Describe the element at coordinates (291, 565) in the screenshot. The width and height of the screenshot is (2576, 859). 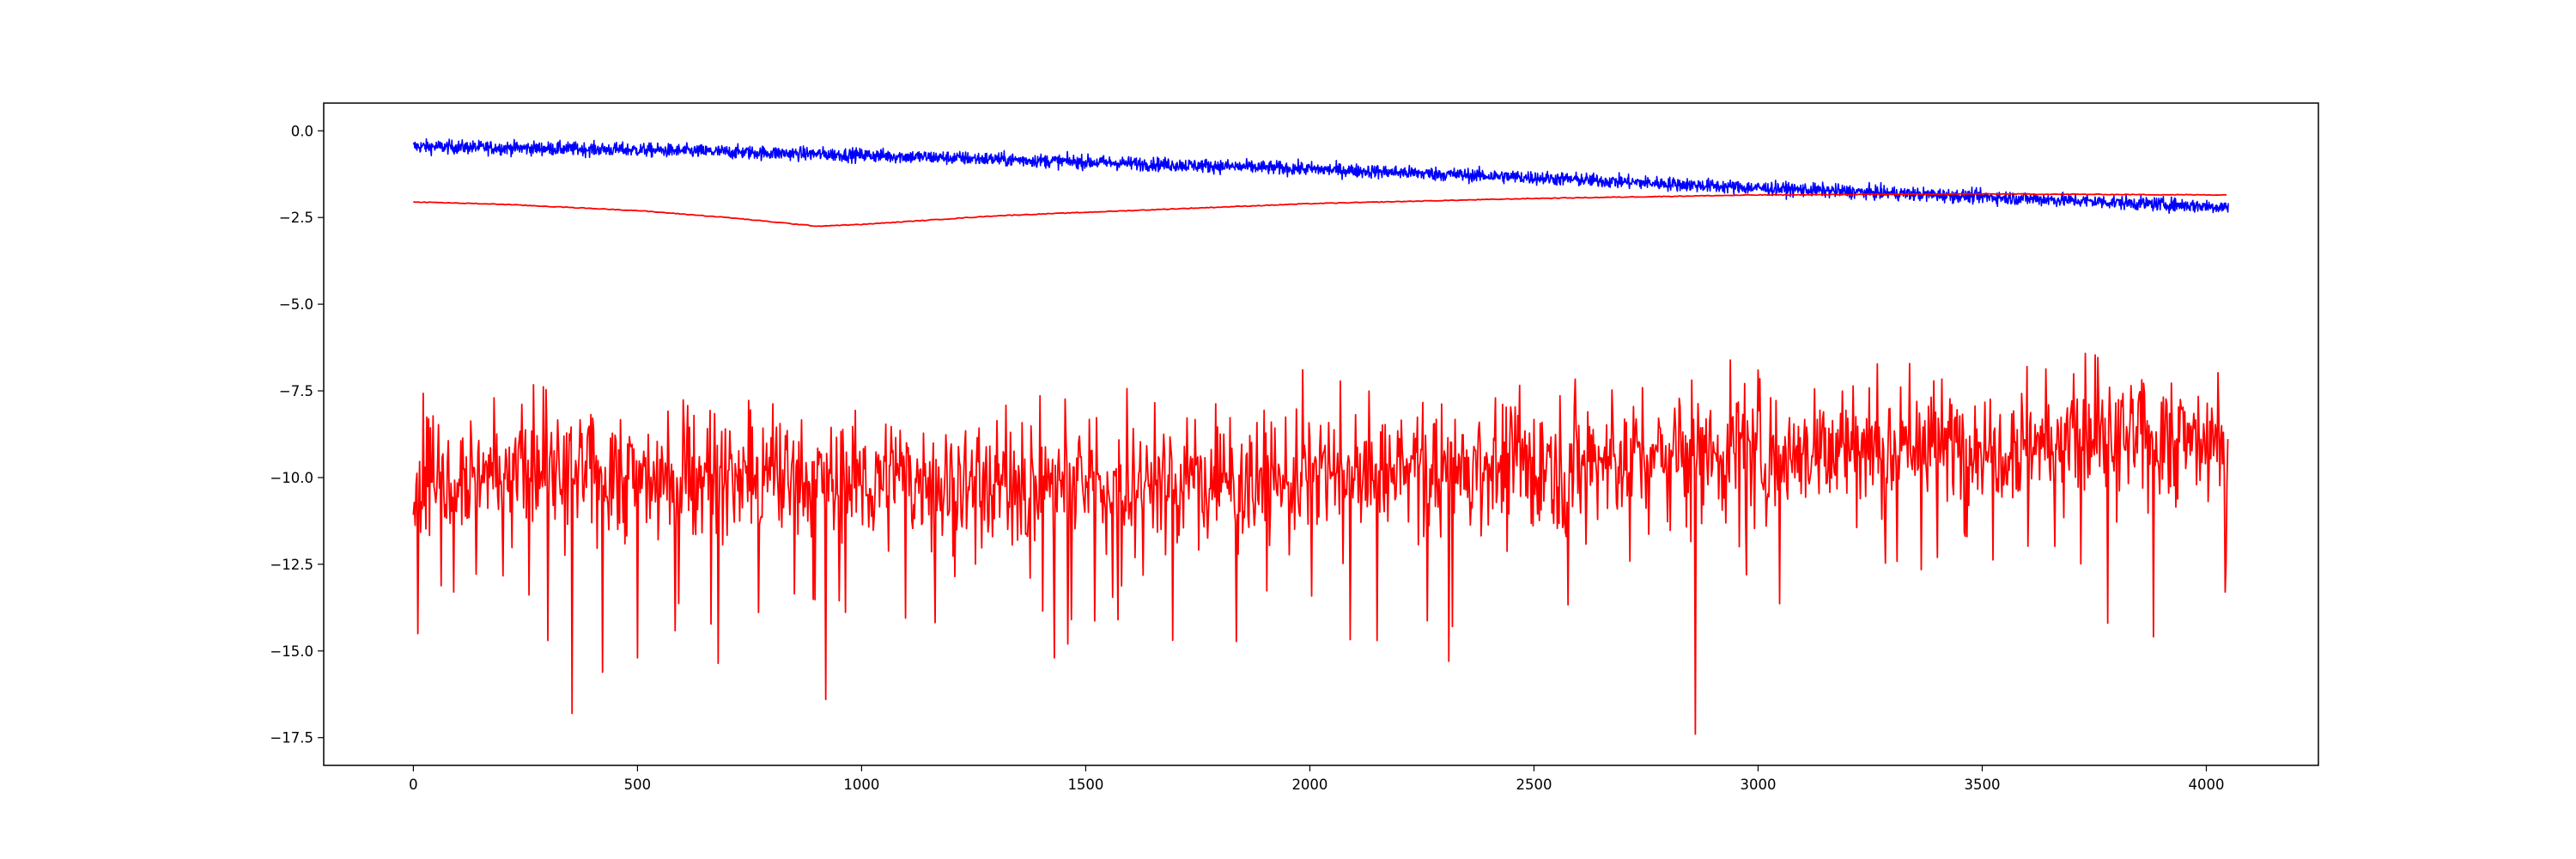
I see `y-tick-label: −12.5` at that location.